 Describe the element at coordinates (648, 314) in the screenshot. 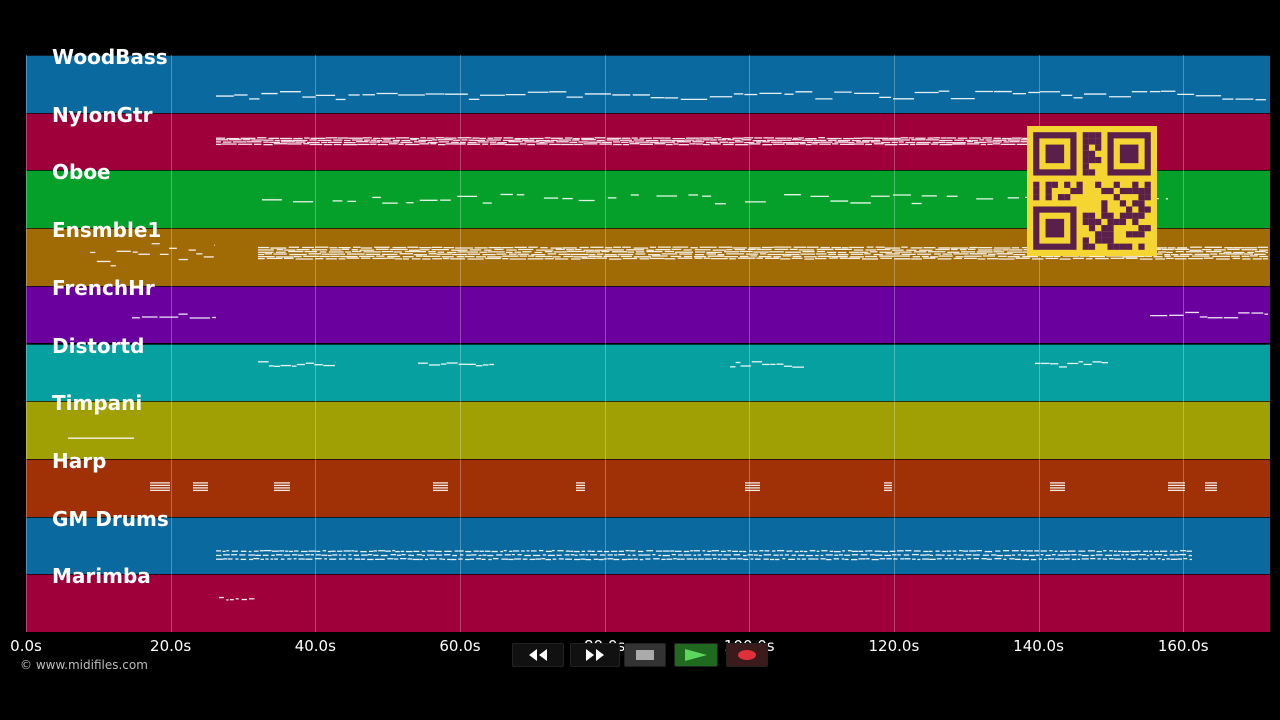

I see `track-lane-frenchhr` at that location.